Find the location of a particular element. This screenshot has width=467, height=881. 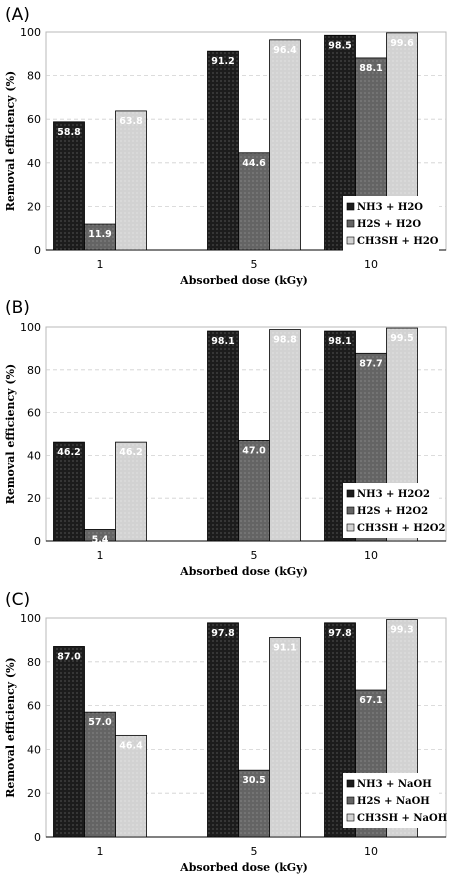

data-label: 91.2 is located at coordinates (222, 61).